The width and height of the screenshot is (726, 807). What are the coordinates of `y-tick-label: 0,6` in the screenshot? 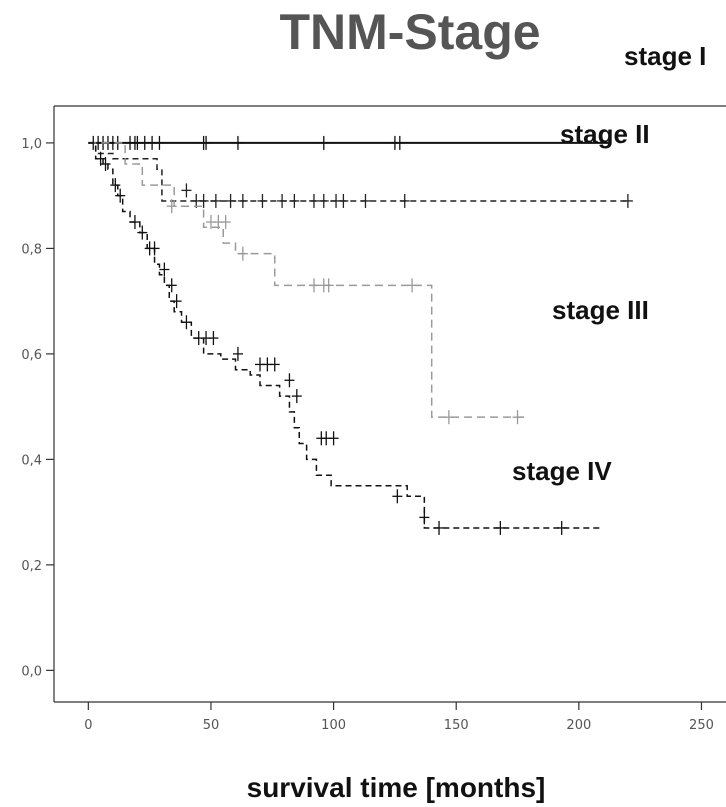 It's located at (31, 355).